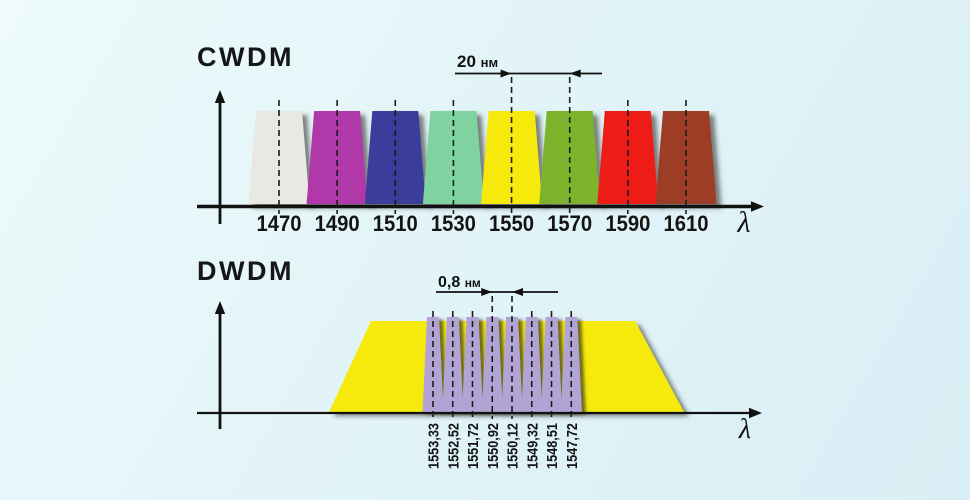  Describe the element at coordinates (473, 446) in the screenshot. I see `dwdm-tick-label-2: 1551,72` at that location.